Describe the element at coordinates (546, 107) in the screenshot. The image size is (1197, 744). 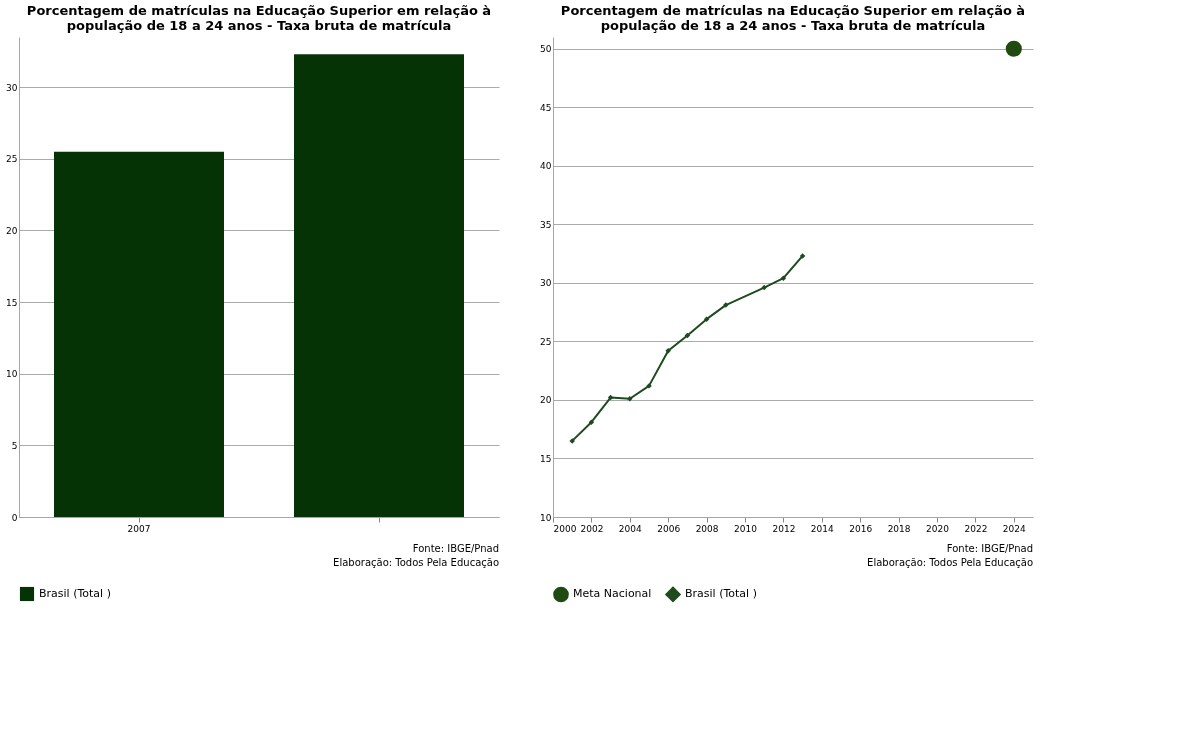
I see `y-tick-label: 45` at that location.